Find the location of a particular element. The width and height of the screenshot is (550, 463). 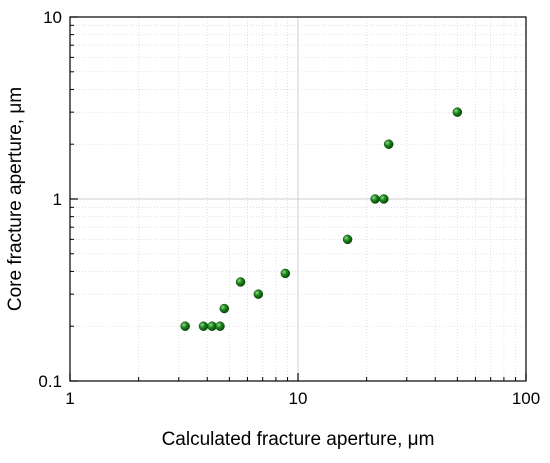

y-tick-label: 0.1 is located at coordinates (50, 381).